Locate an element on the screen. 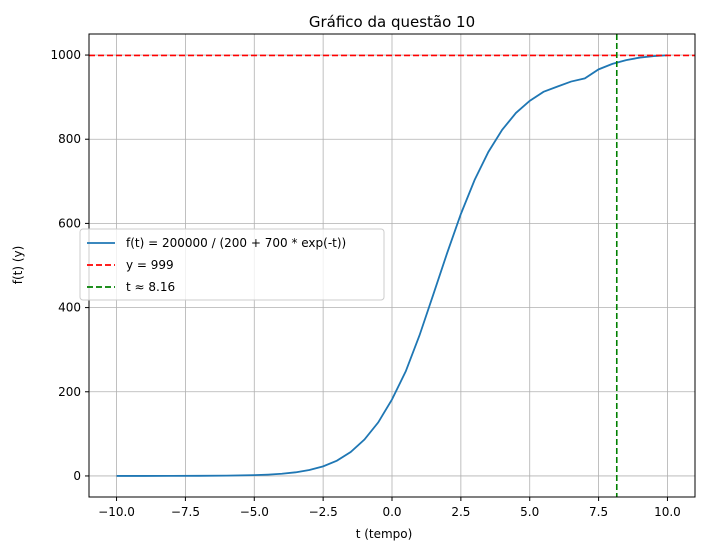 The width and height of the screenshot is (704, 550). chart-title: Gráfico da questão 10 is located at coordinates (392, 22).